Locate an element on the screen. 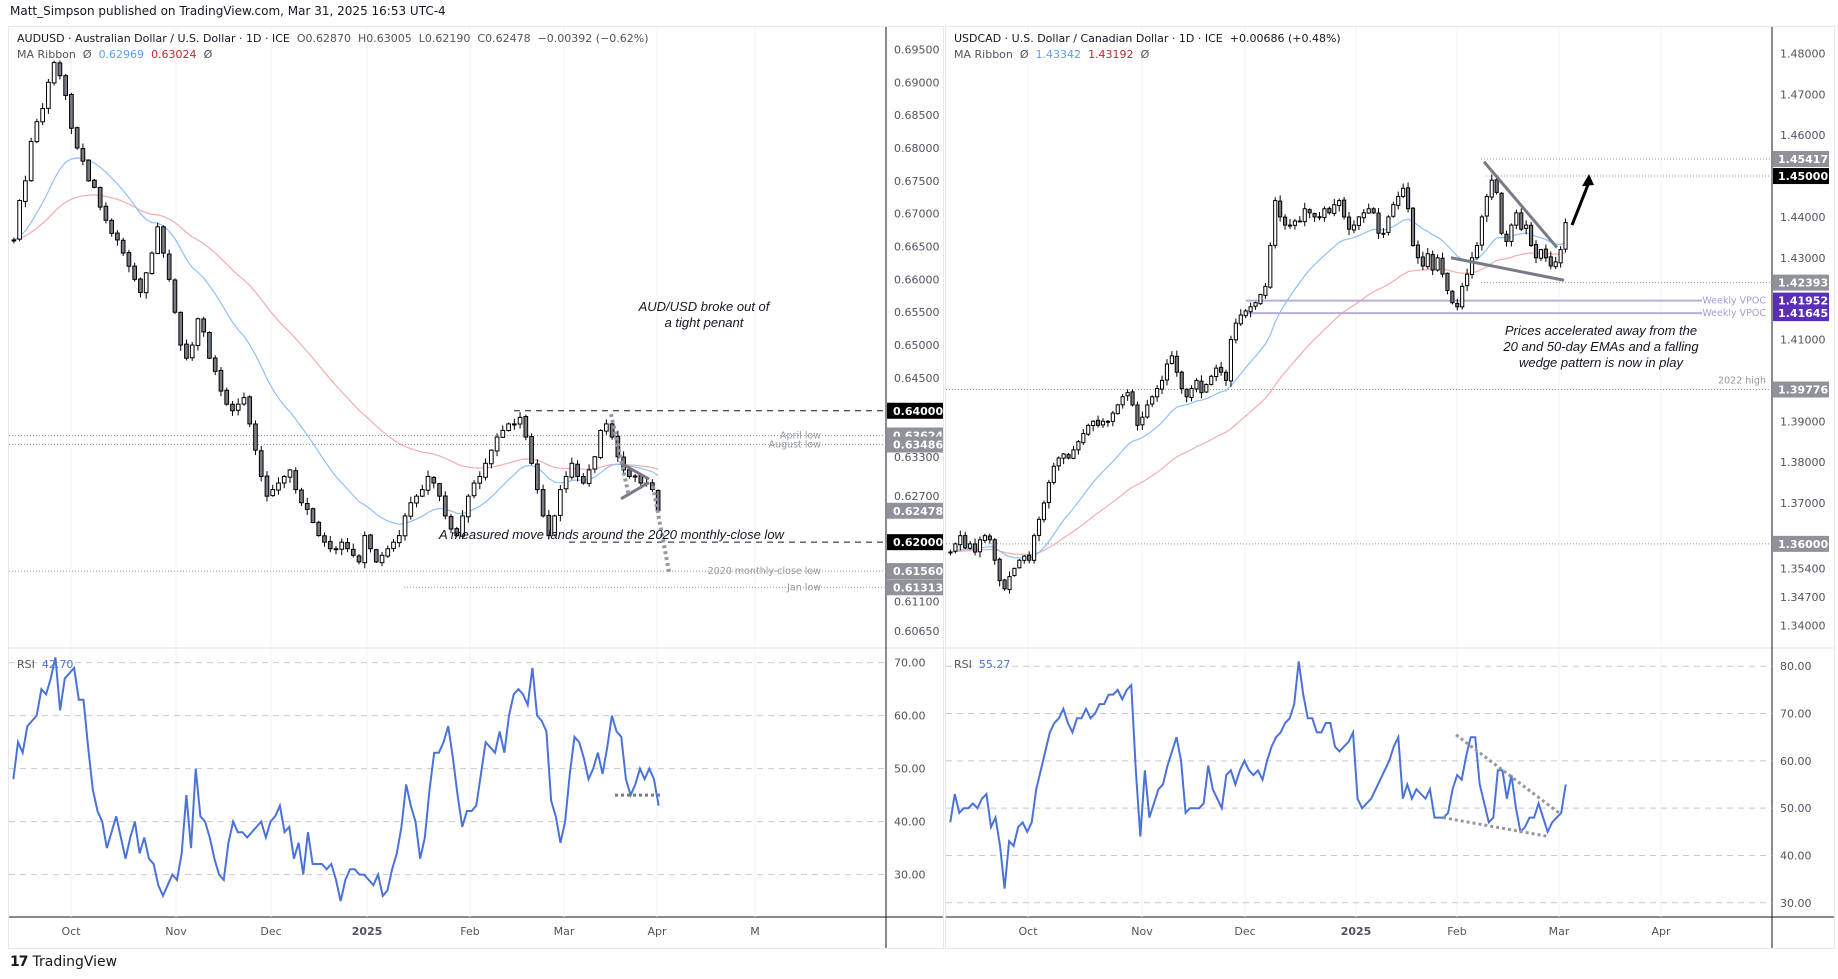 The image size is (1838, 979). level-label: April low is located at coordinates (800, 435).